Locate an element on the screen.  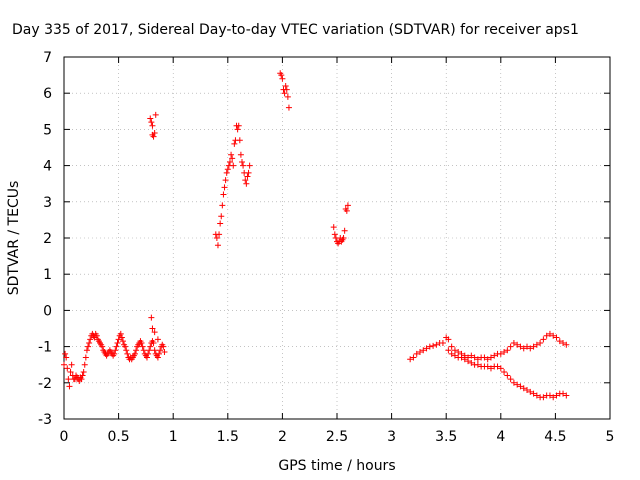
y-tick-label: 5 is located at coordinates (47, 130).